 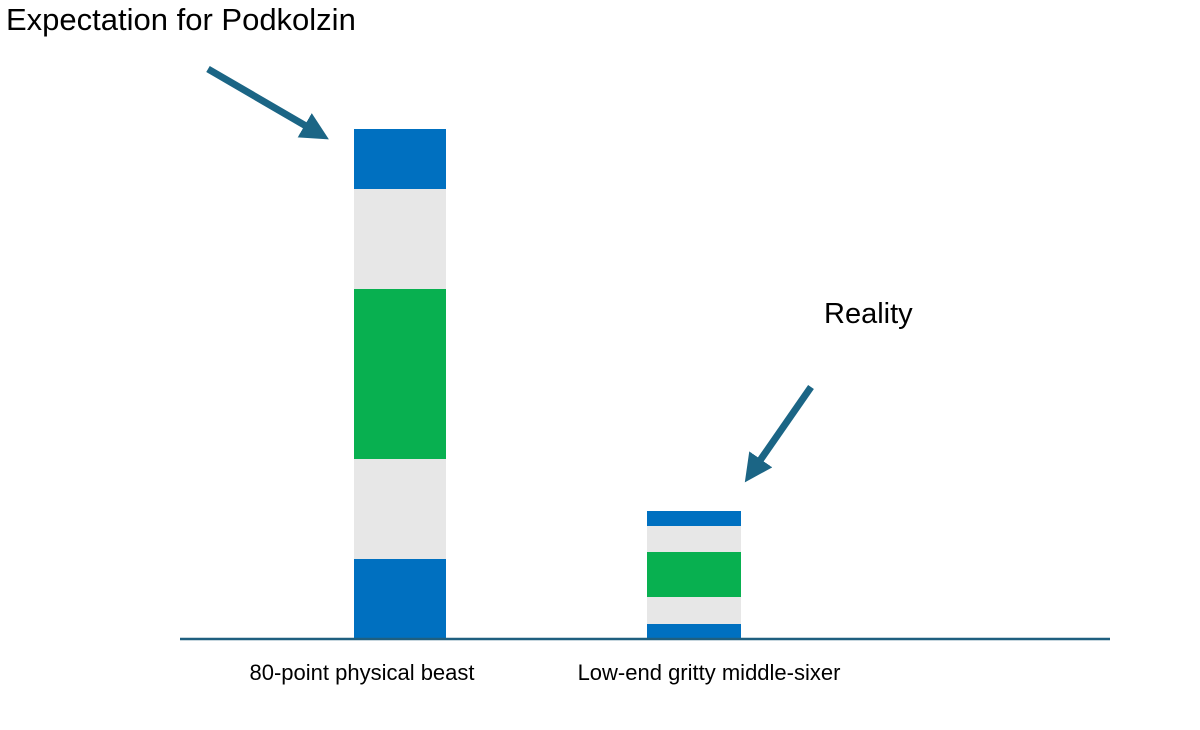 I want to click on category-label-expectation: 80-point physical beast, so click(x=362, y=672).